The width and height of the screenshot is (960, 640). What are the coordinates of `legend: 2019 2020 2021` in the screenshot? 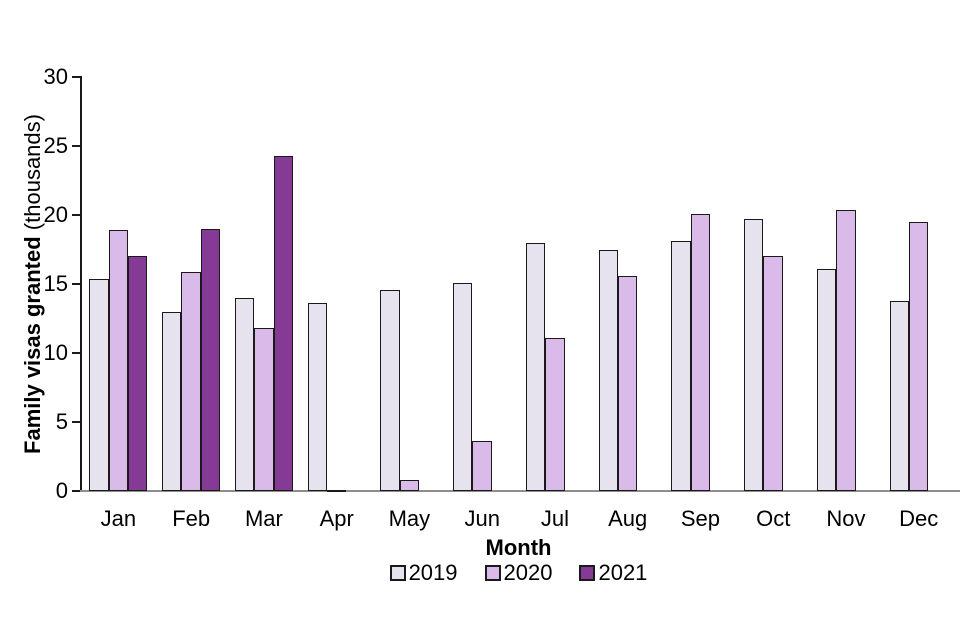 It's located at (518, 573).